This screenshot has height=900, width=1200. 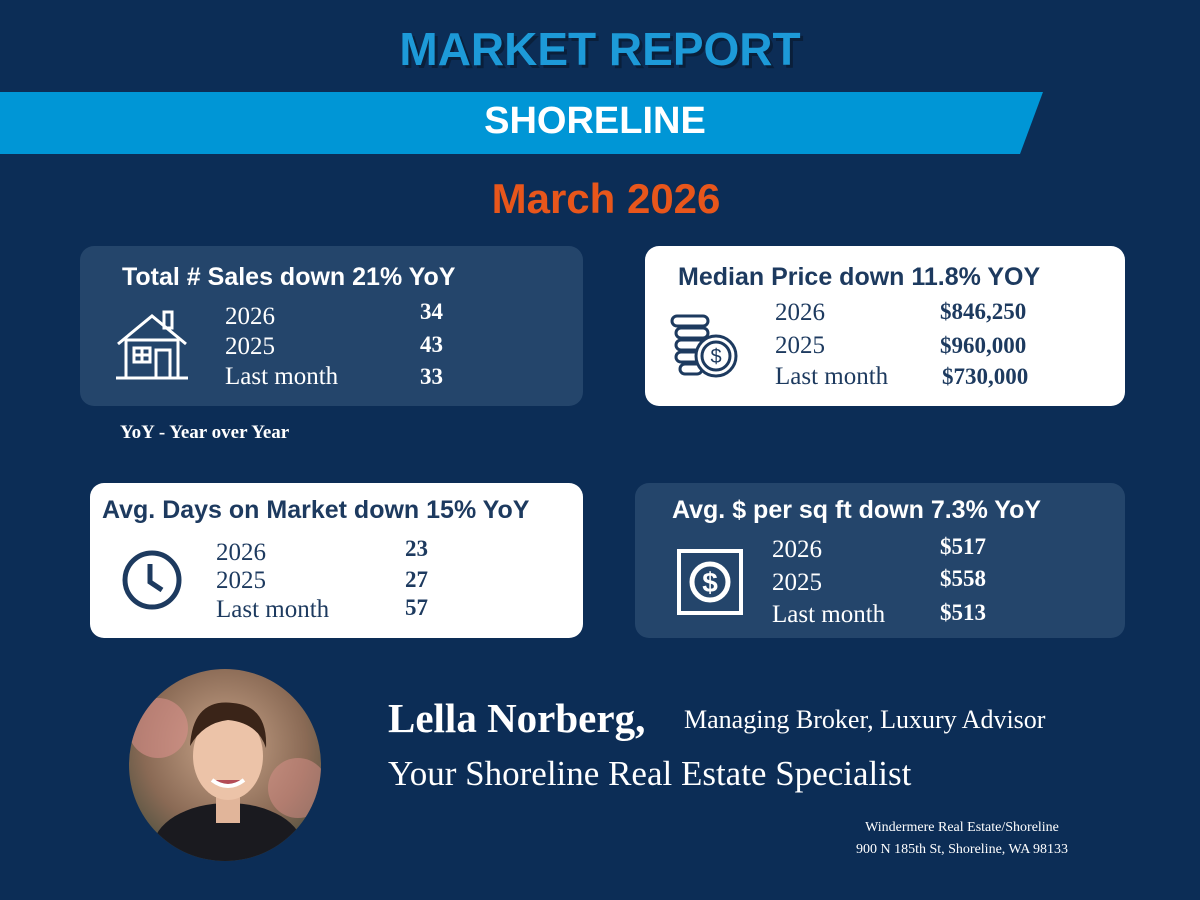 What do you see at coordinates (316, 510) in the screenshot?
I see `card-title: Avg. Days on Market down 15% YoY` at bounding box center [316, 510].